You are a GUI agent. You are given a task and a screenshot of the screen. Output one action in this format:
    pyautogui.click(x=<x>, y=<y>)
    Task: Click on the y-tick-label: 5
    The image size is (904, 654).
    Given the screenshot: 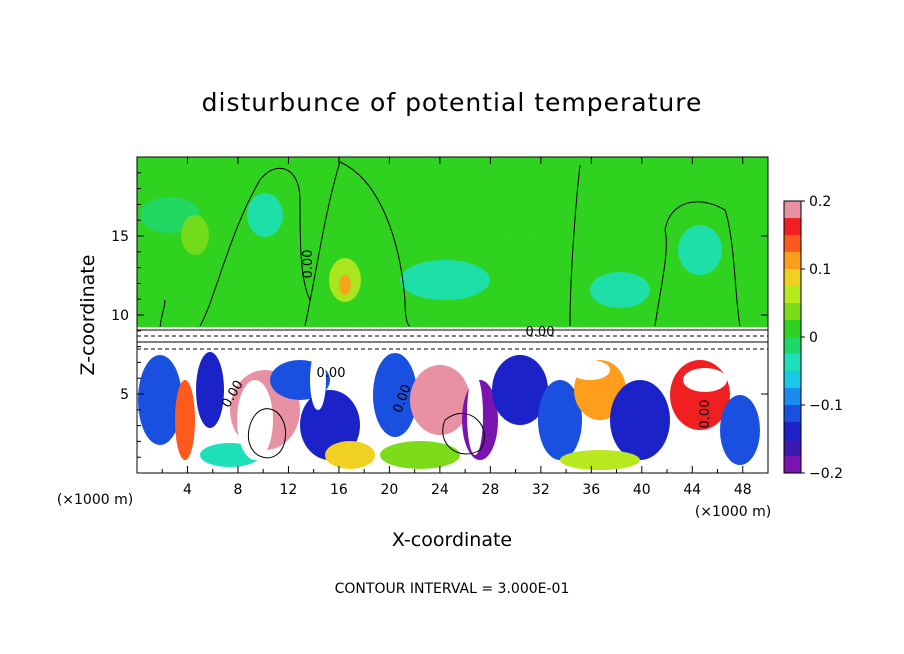 What is the action you would take?
    pyautogui.click(x=124, y=395)
    